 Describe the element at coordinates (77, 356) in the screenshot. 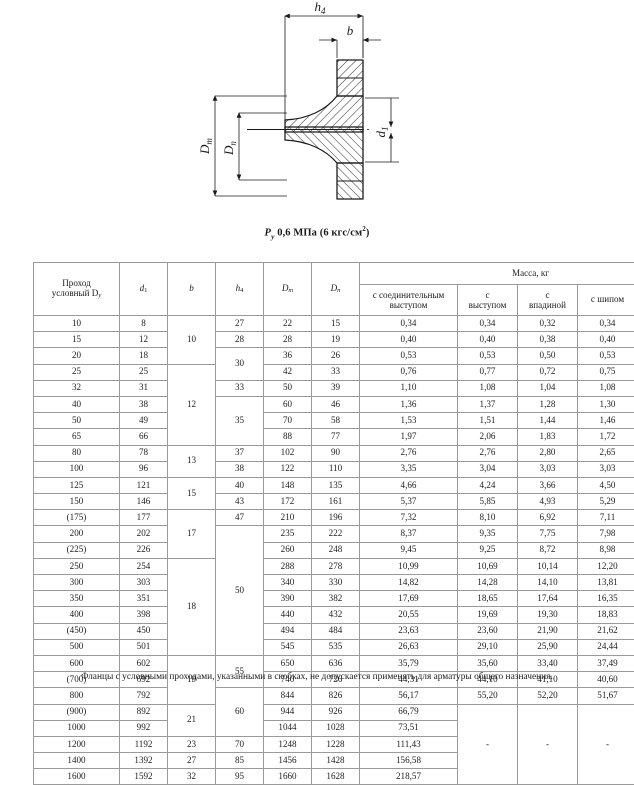

I see `cell-dy: 20` at that location.